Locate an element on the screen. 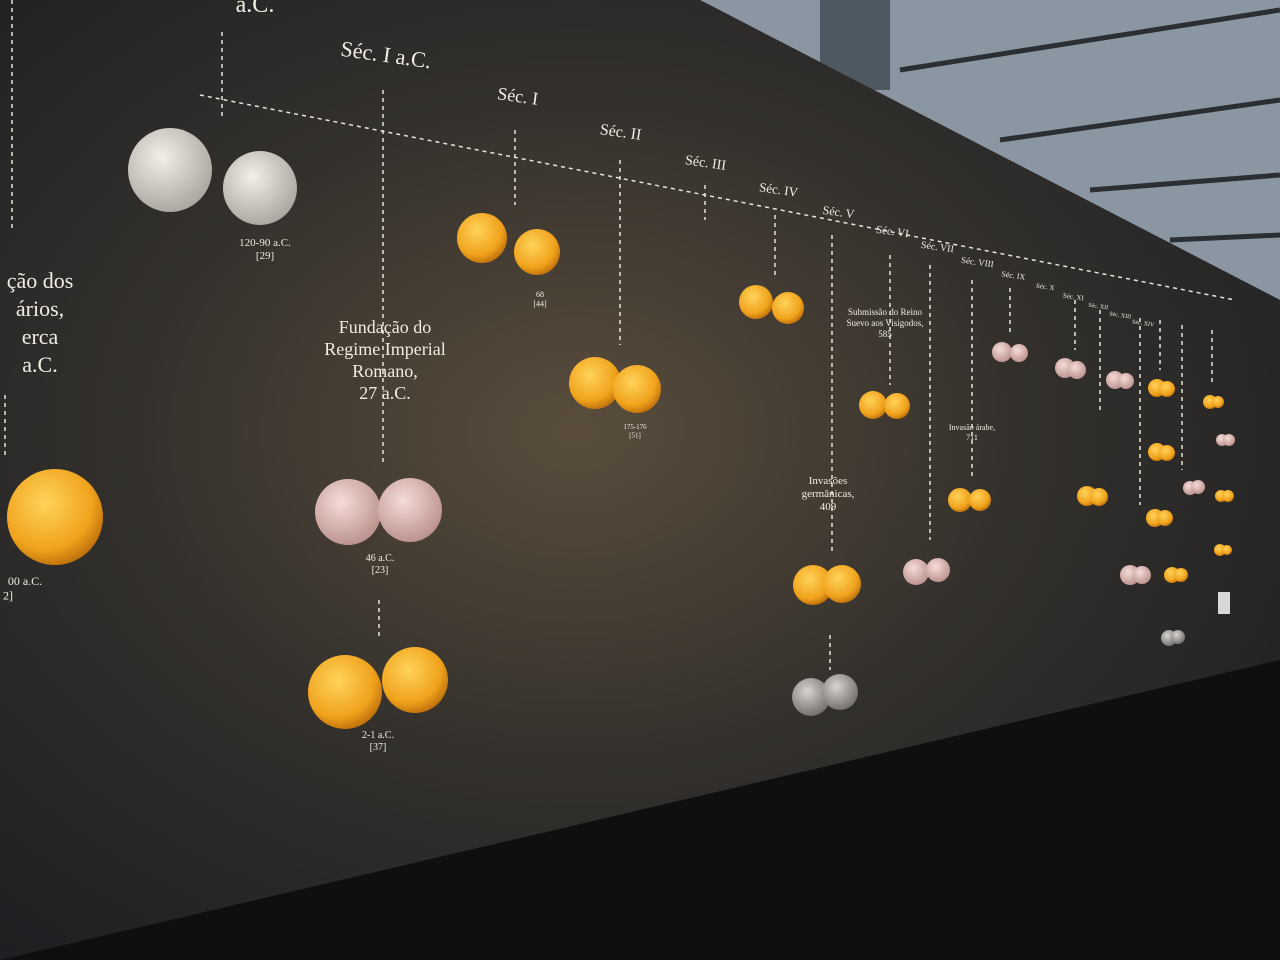 Image resolution: width=1280 pixels, height=960 pixels. coin-ref: [29] is located at coordinates (265, 256).